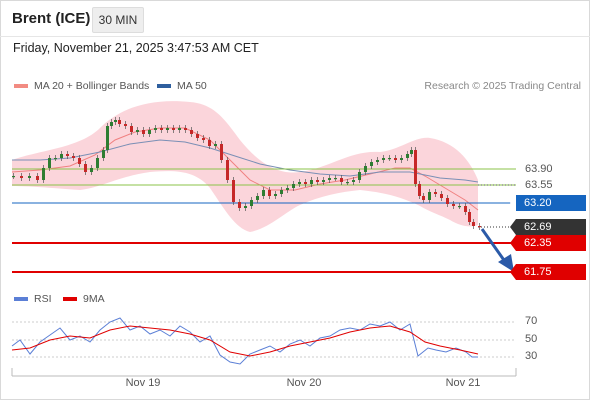  Describe the element at coordinates (531, 356) in the screenshot. I see `rsi-axis-30: 30` at that location.